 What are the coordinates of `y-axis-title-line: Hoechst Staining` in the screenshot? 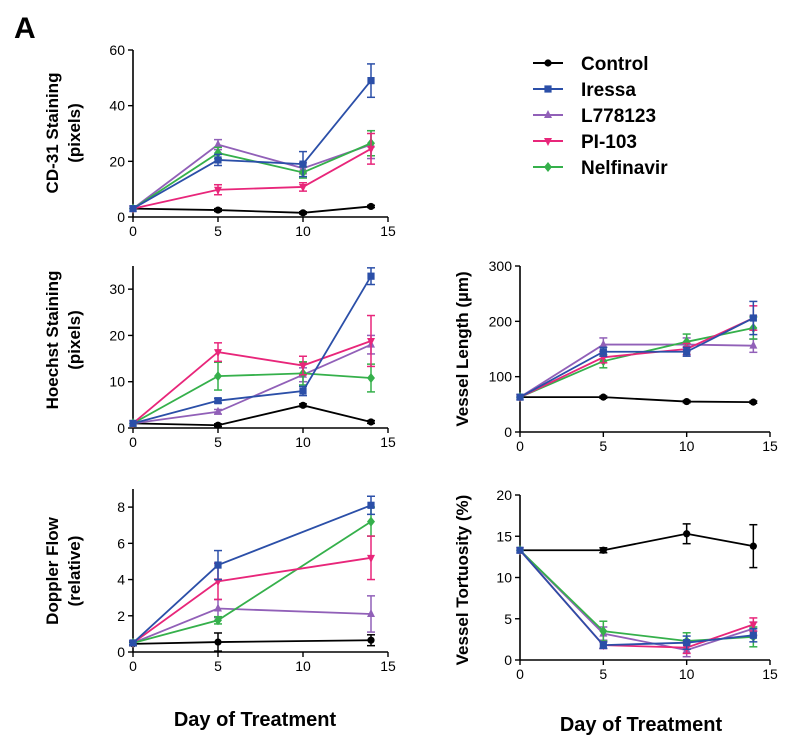 It's located at (52, 340).